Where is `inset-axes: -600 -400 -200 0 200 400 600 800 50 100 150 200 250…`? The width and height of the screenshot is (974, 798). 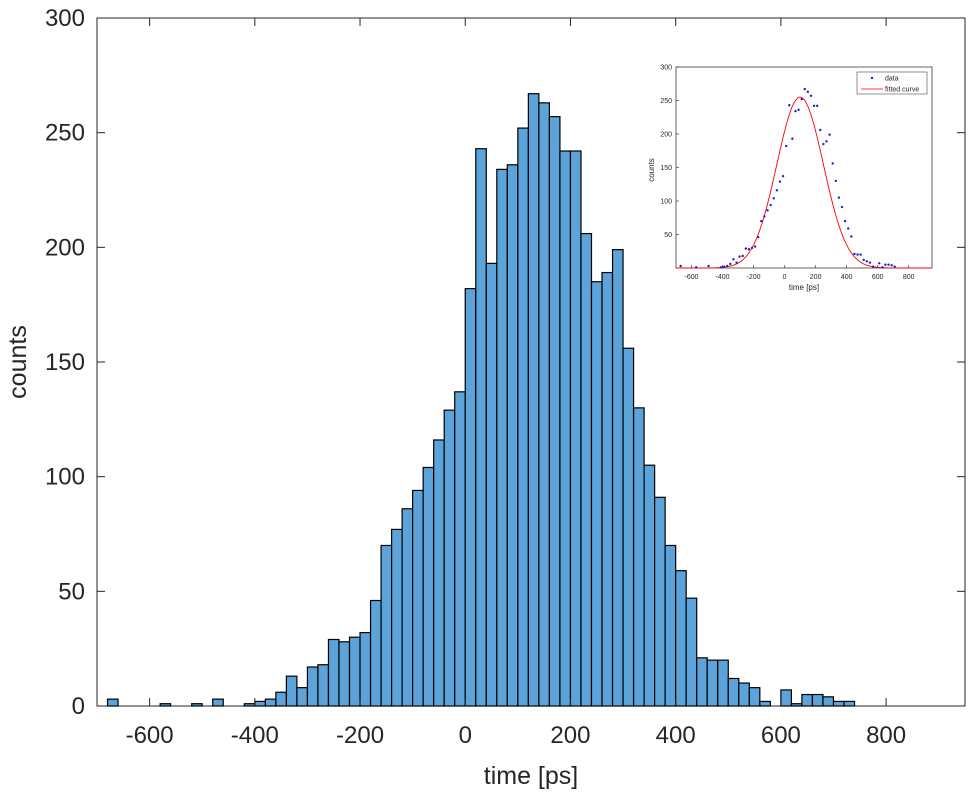 inset-axes: -600 -400 -200 0 200 400 600 800 50 100 150 200 250… is located at coordinates (790, 178).